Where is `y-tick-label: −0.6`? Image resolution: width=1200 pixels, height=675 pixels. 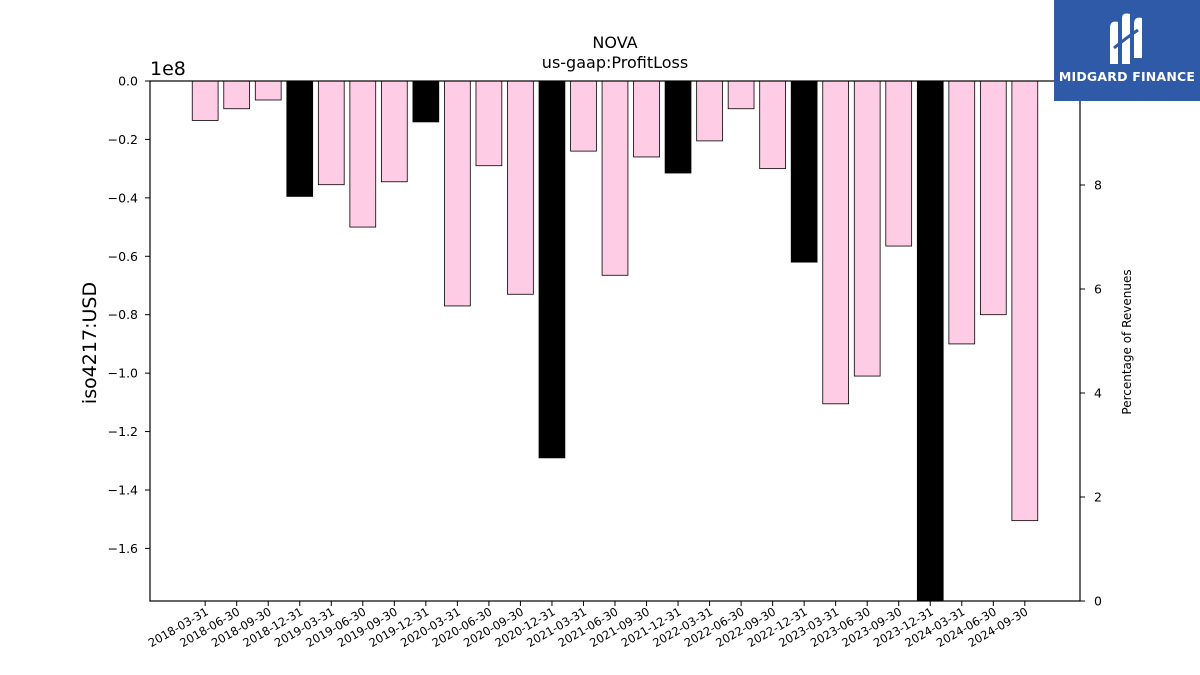 y-tick-label: −0.6 is located at coordinates (123, 256).